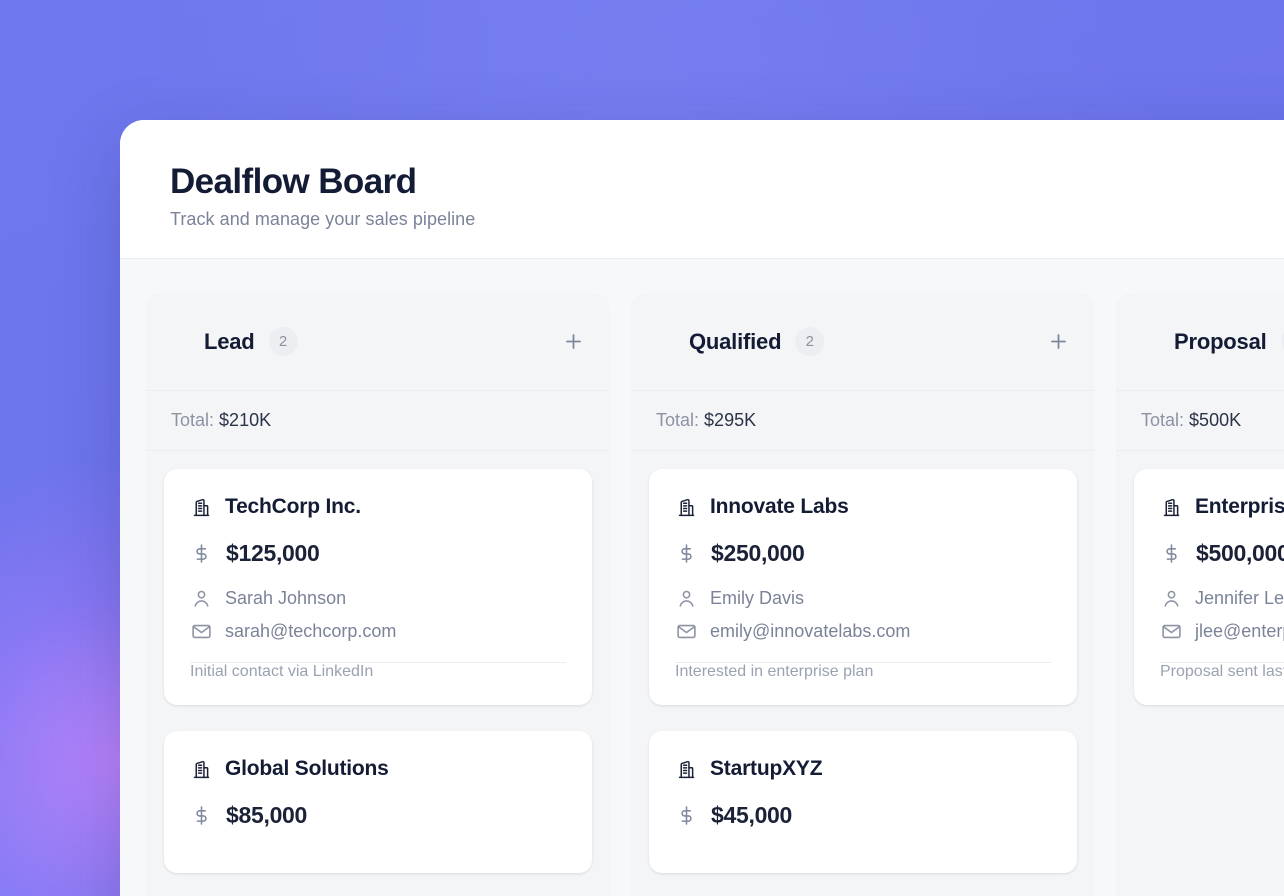 The height and width of the screenshot is (896, 1284). Describe the element at coordinates (1282, 342) in the screenshot. I see `column-count-badge: 1` at that location.